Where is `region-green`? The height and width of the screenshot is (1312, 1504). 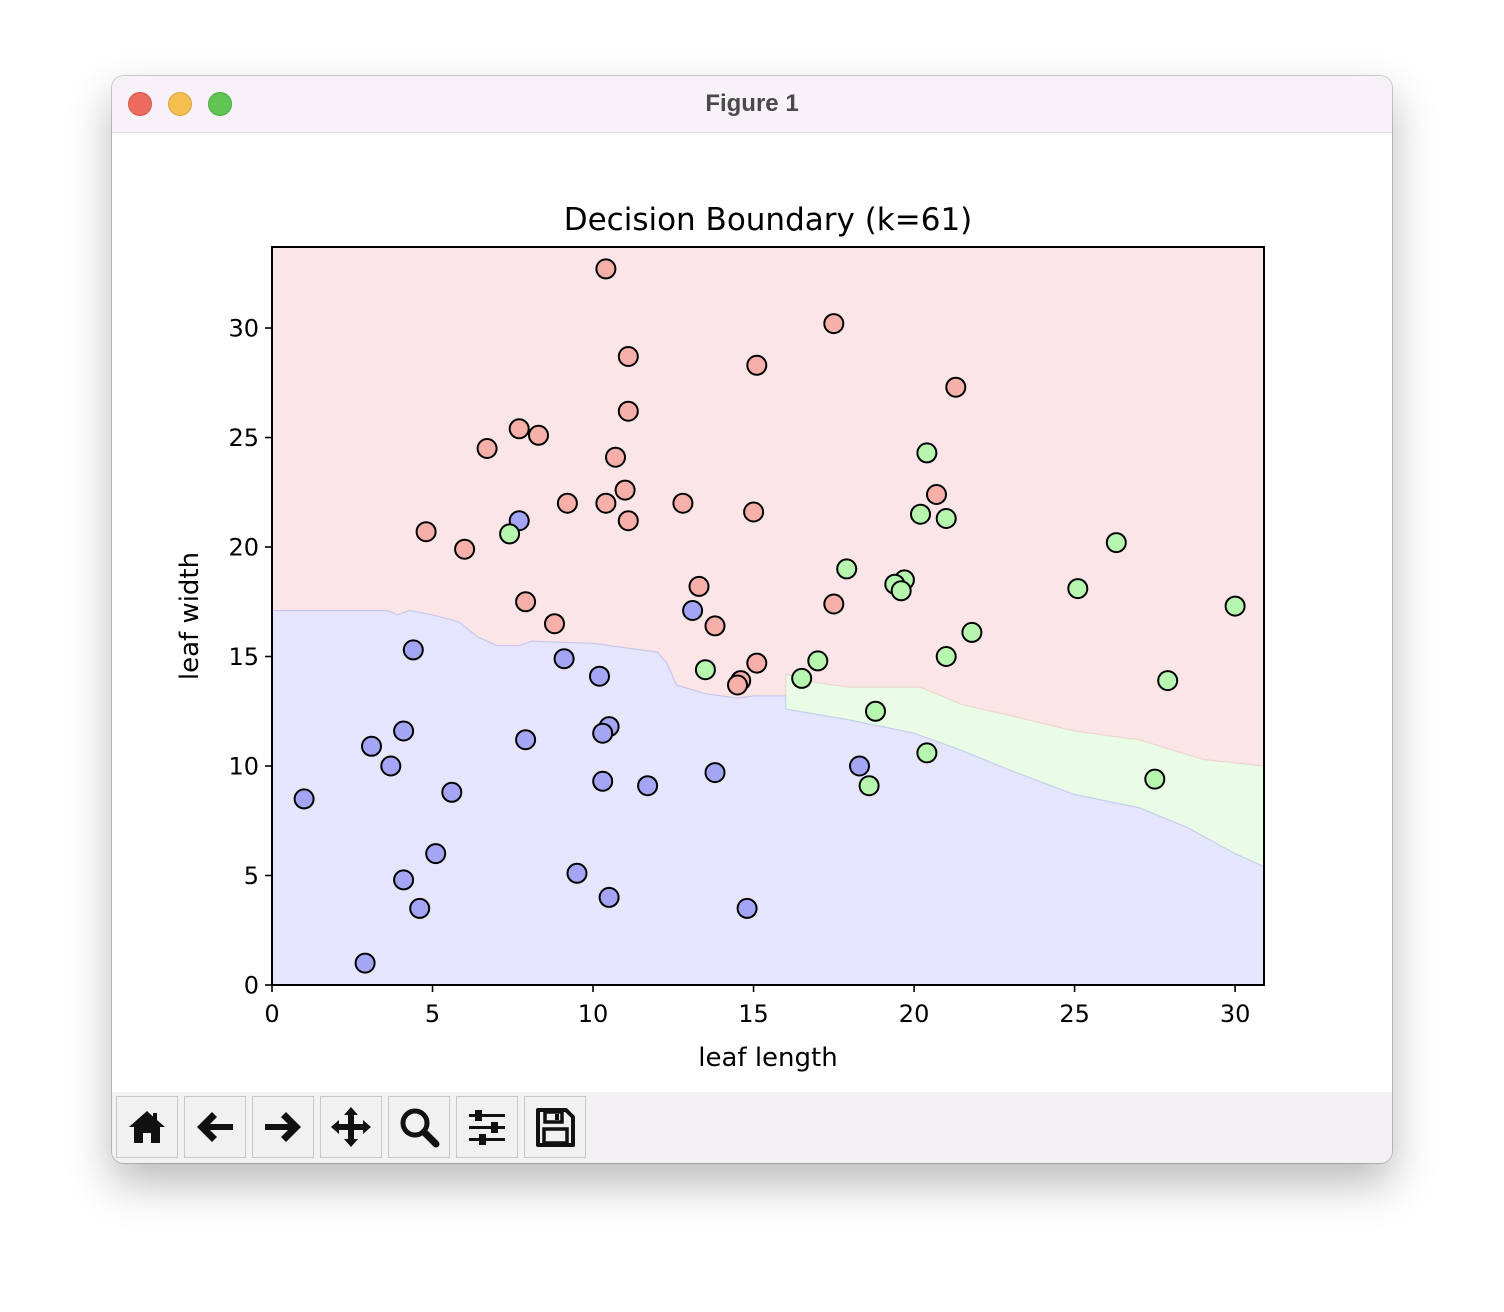
region-green is located at coordinates (1024, 770).